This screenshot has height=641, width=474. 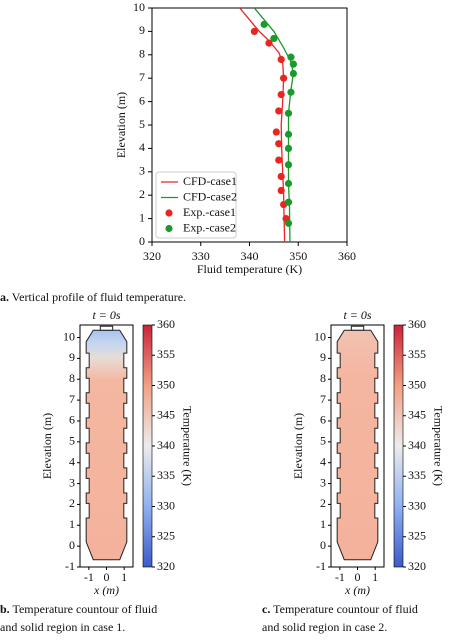 What do you see at coordinates (72, 524) in the screenshot?
I see `y-tick-label: 1` at bounding box center [72, 524].